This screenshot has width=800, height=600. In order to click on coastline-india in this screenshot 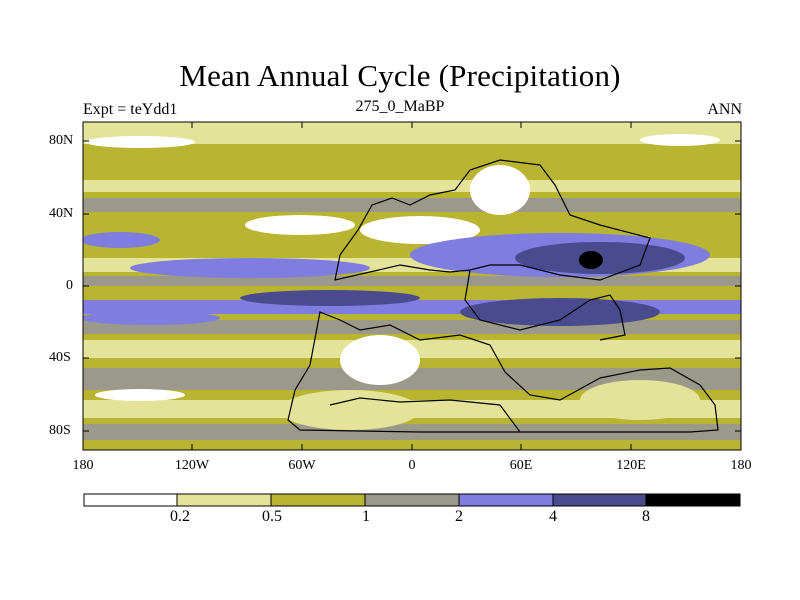, I will do `click(545, 305)`.